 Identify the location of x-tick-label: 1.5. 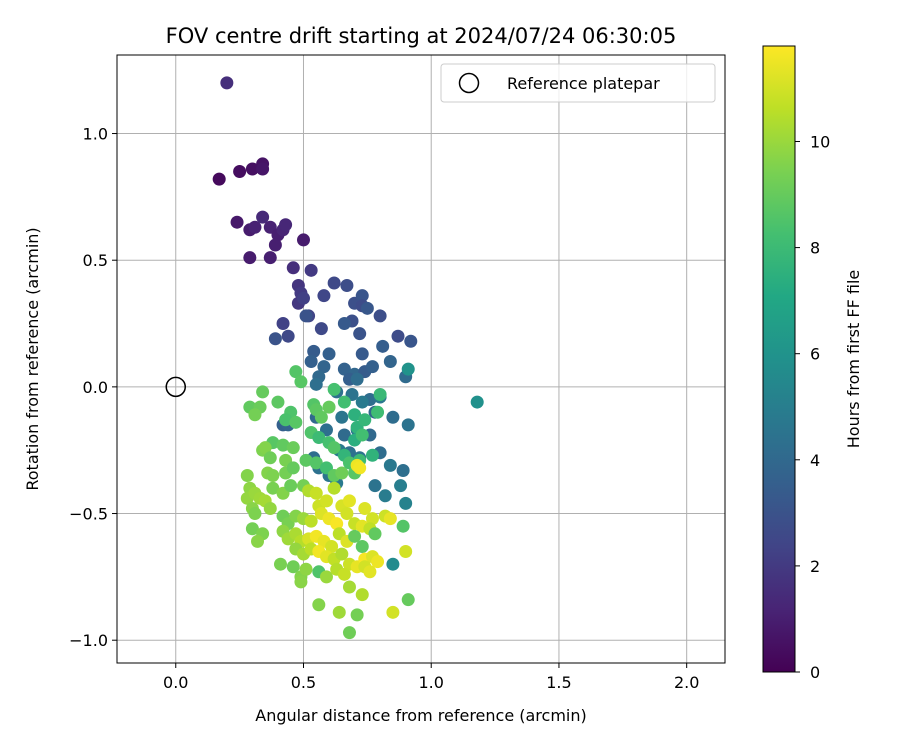
(558, 682).